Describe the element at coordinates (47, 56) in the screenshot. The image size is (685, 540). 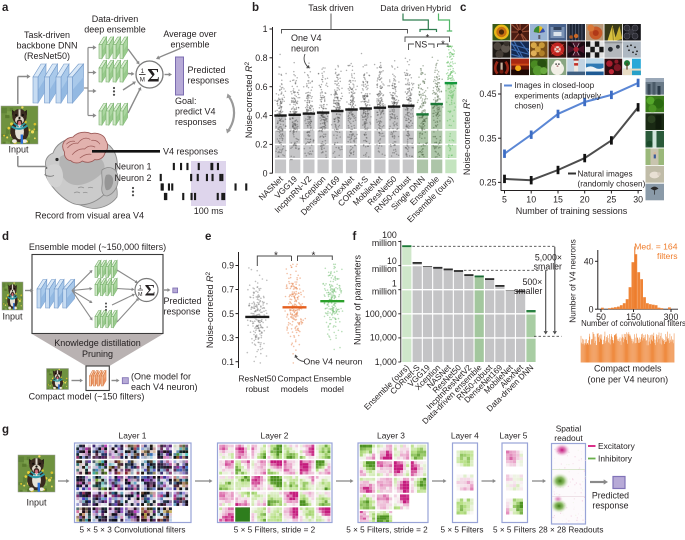
I see `svg-text: (ResNet50)` at that location.